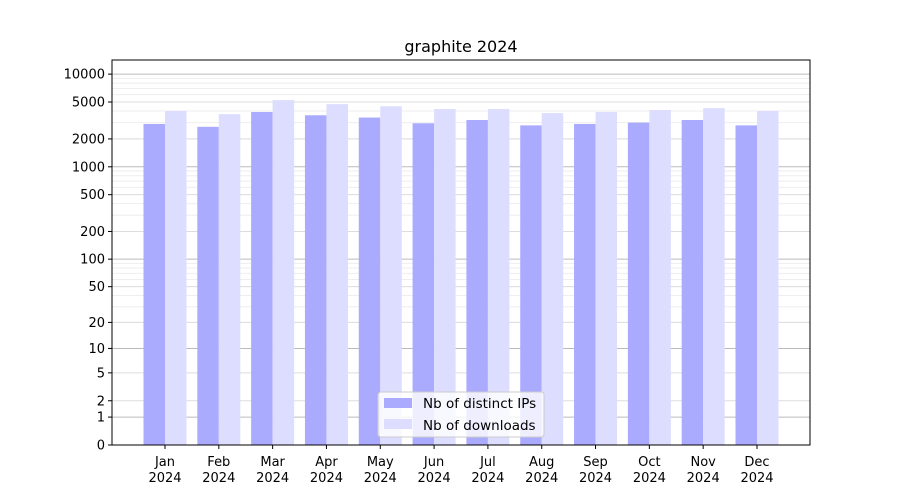 This screenshot has height=504, width=900. I want to click on x-tick-label: Nov, so click(703, 462).